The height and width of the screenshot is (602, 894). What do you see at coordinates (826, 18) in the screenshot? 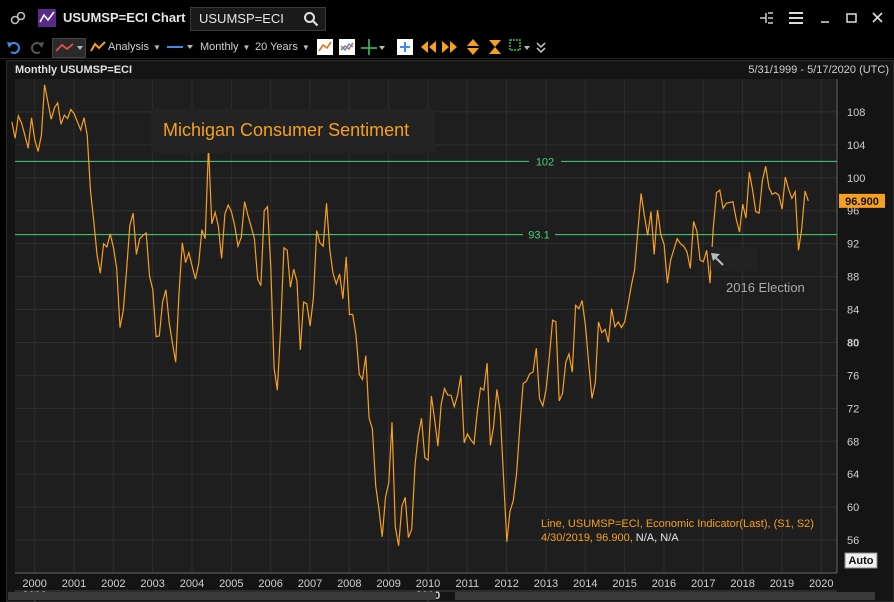
I see `minimize-icon` at bounding box center [826, 18].